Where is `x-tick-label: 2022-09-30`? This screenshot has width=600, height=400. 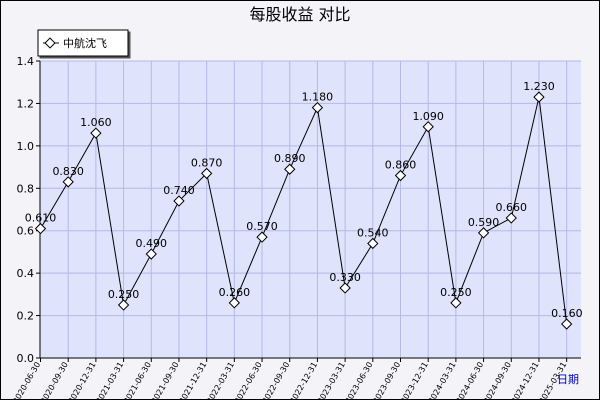 x-tick-label: 2022-09-30 is located at coordinates (275, 380).